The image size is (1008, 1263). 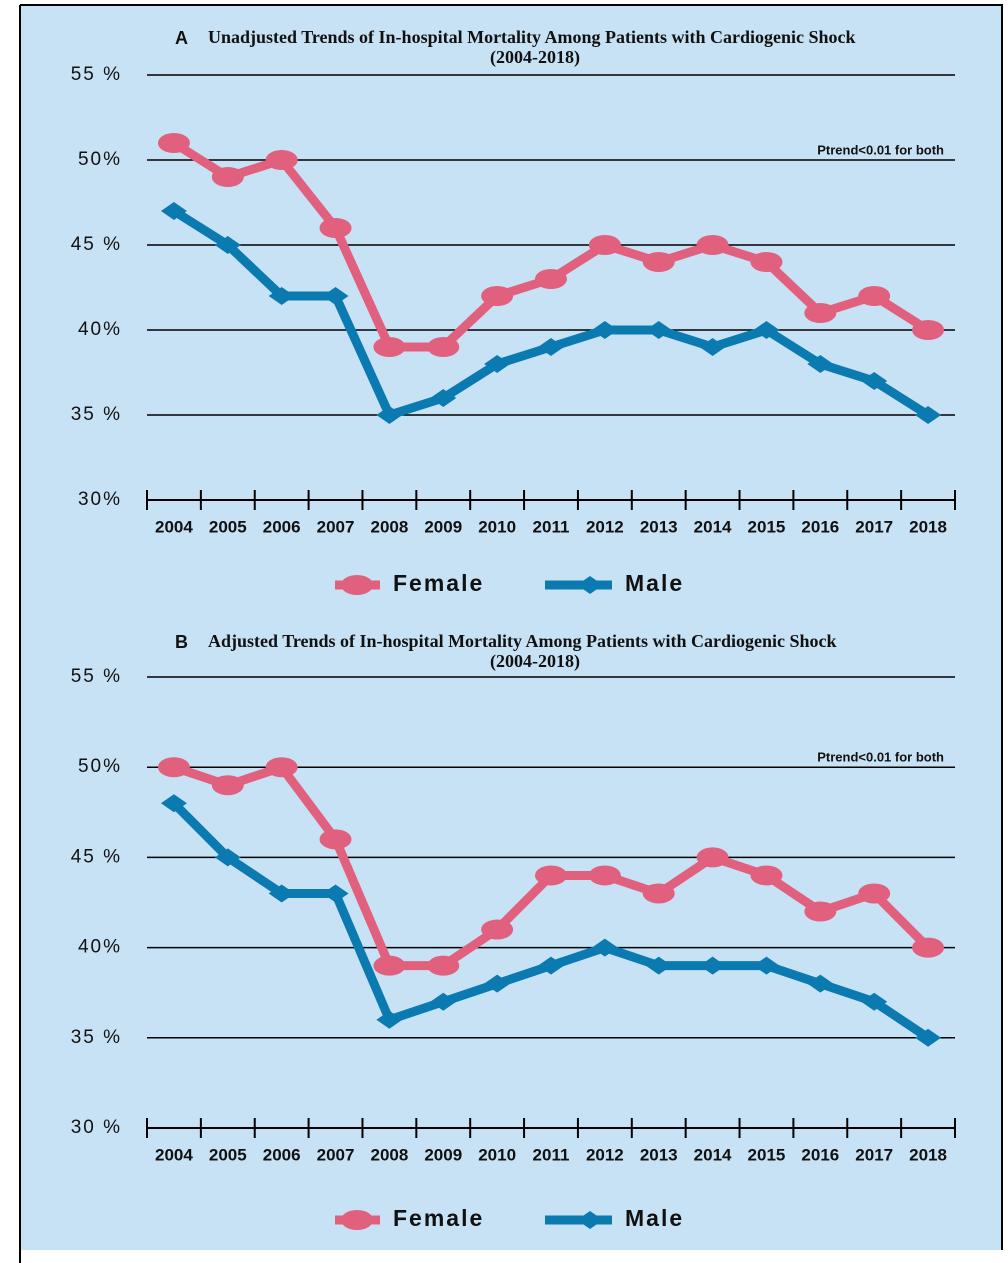 I want to click on y-tick-label: 30%, so click(x=100, y=499).